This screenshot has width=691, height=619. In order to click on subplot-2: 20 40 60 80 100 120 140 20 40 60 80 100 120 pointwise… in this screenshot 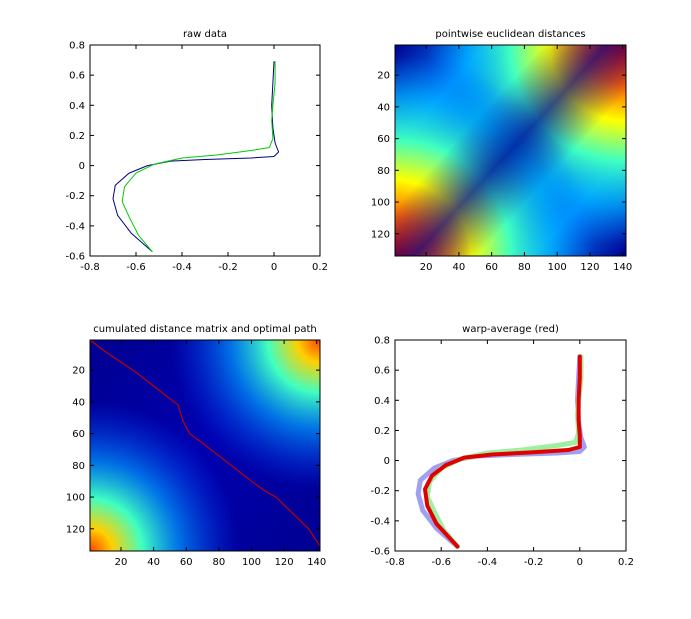, I will do `click(501, 151)`.